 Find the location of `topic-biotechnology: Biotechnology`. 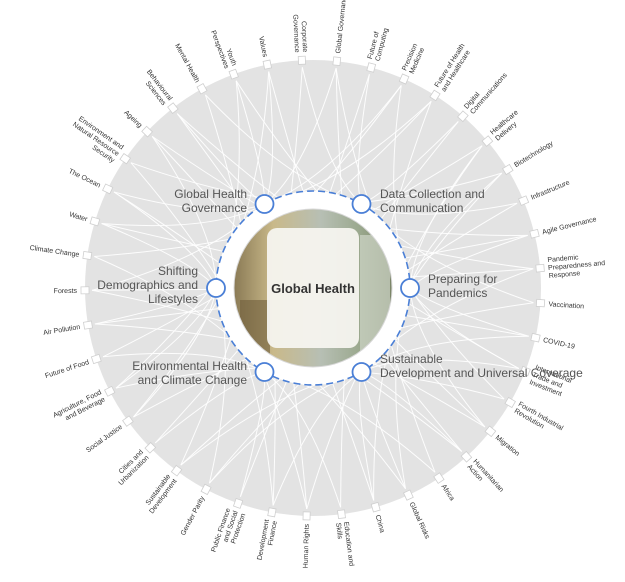

topic-biotechnology: Biotechnology is located at coordinates (528, 158).